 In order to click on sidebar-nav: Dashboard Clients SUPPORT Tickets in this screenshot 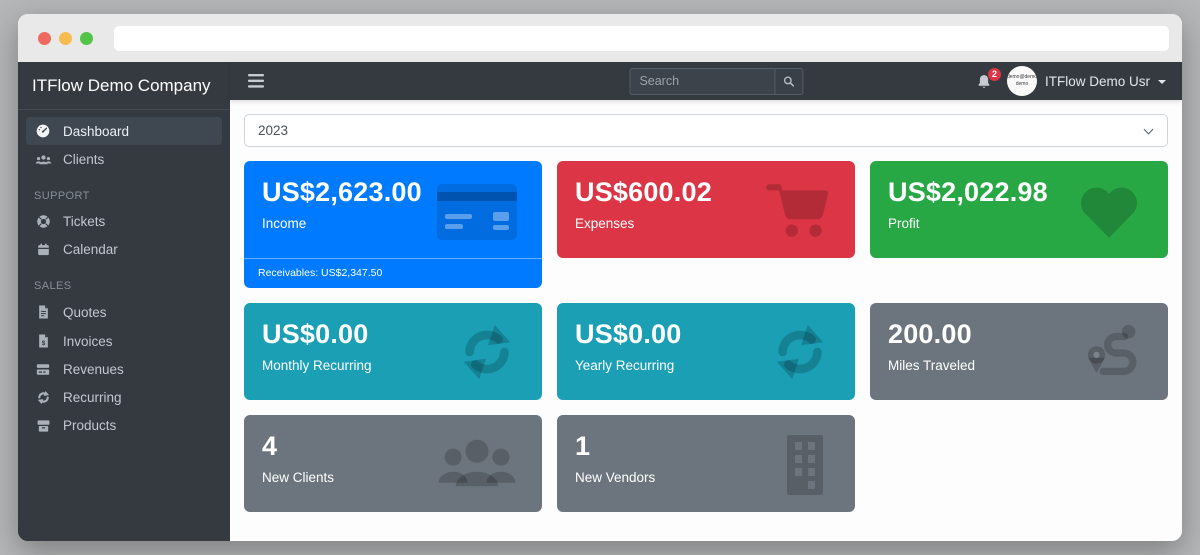, I will do `click(124, 278)`.